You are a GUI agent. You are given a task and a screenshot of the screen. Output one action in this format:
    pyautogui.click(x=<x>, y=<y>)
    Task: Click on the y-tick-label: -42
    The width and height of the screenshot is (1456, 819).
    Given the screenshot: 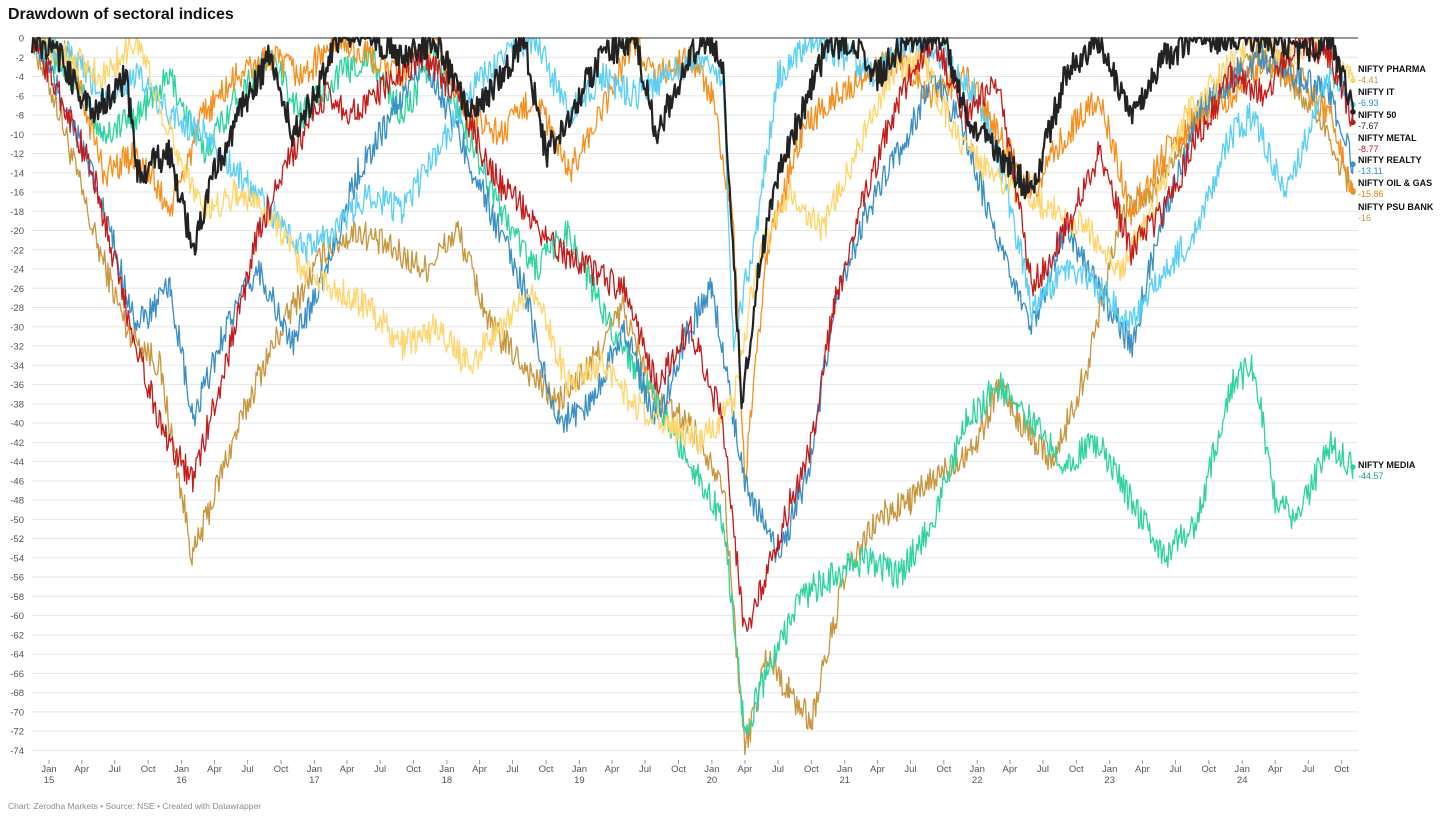 What is the action you would take?
    pyautogui.click(x=17, y=443)
    